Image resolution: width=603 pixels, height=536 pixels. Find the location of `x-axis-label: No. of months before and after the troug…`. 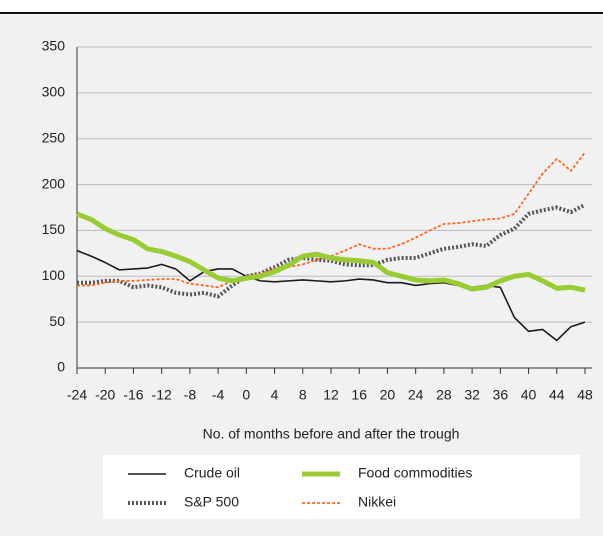

x-axis-label: No. of months before and after the troug… is located at coordinates (331, 434).